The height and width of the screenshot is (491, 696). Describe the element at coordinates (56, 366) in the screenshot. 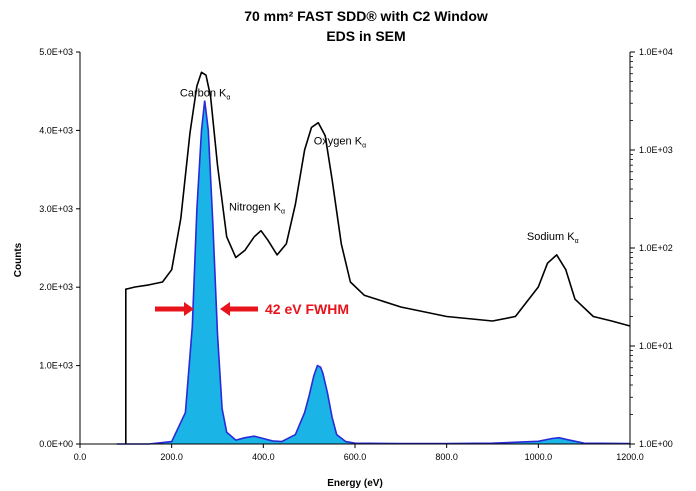

I see `y-tick-label: 1.0E+03` at that location.